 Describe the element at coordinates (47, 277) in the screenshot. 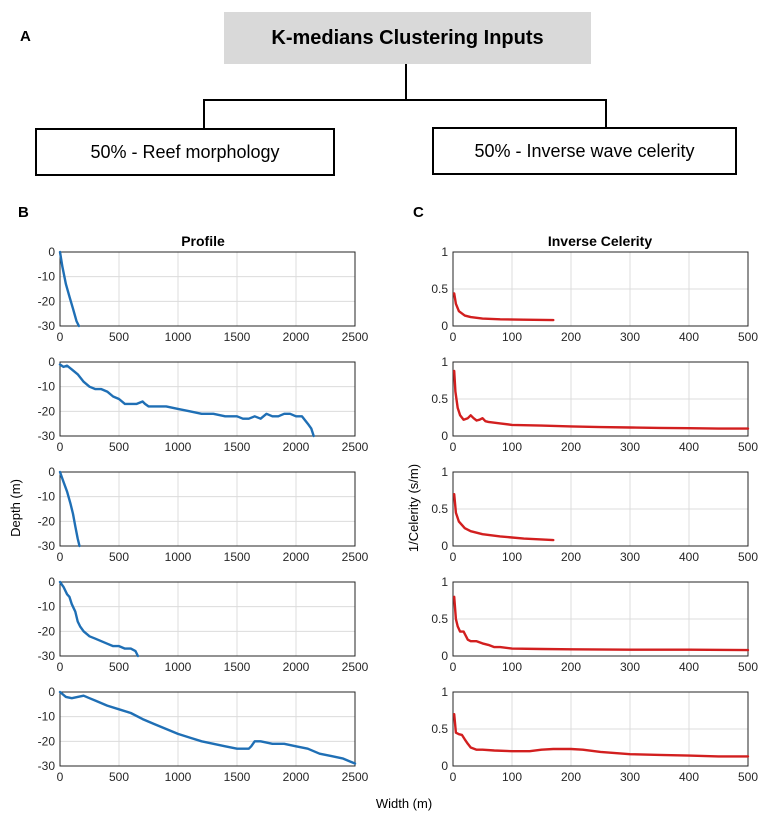

I see `profile-1-y-tick-label: -10` at that location.